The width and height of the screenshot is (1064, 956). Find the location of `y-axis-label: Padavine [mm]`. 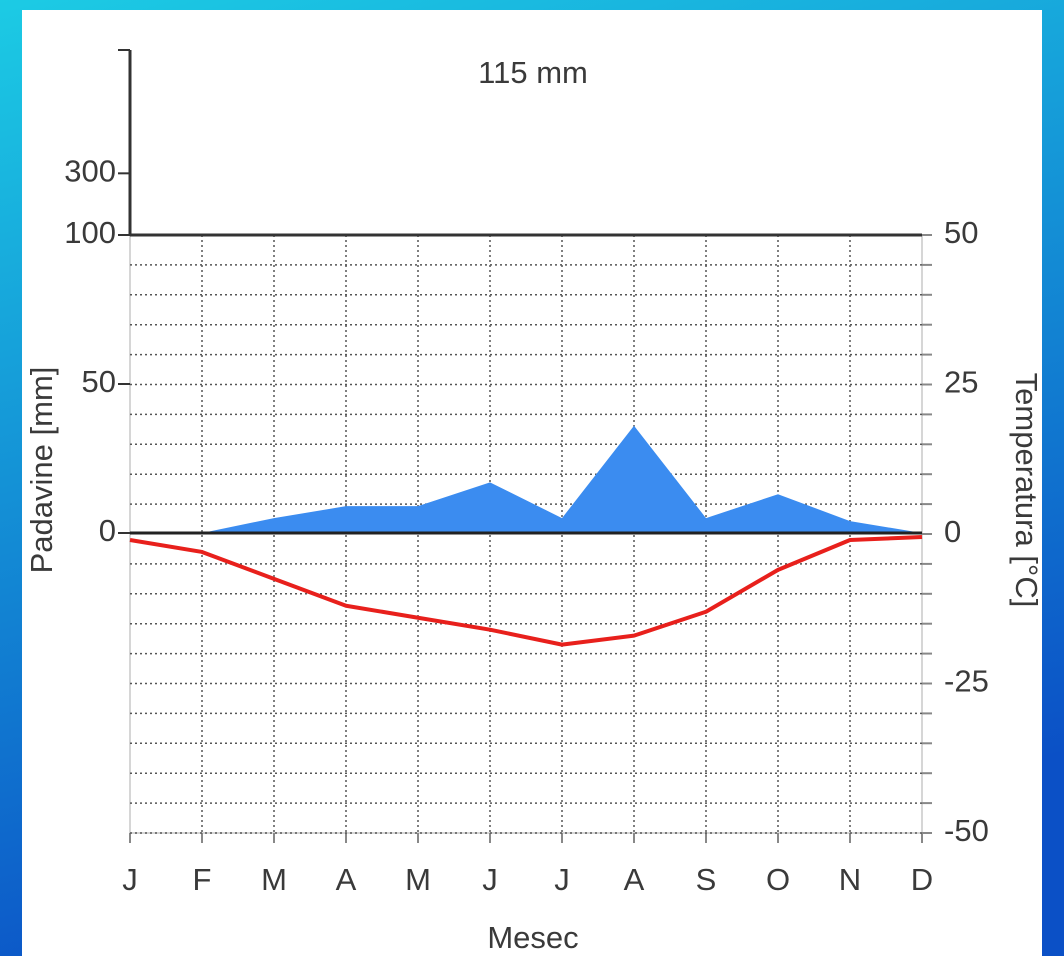

y-axis-label: Padavine [mm] is located at coordinates (41, 470).